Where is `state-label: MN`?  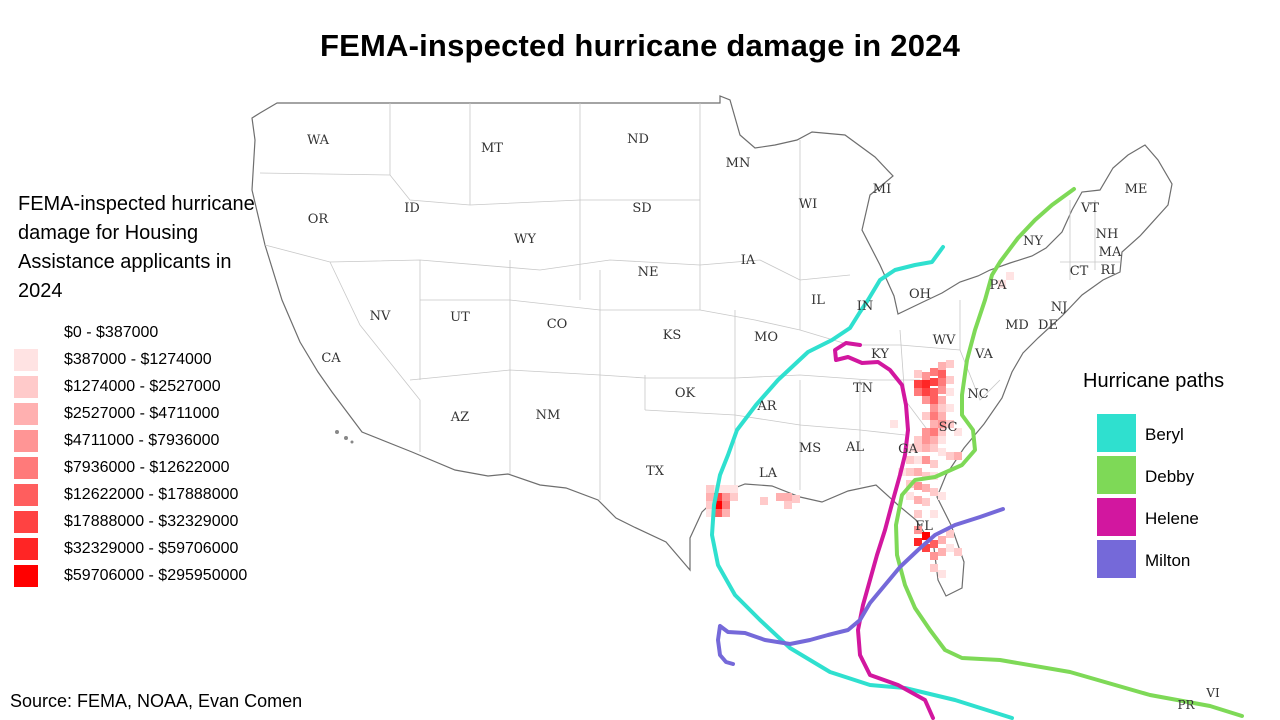
state-label: MN is located at coordinates (738, 163).